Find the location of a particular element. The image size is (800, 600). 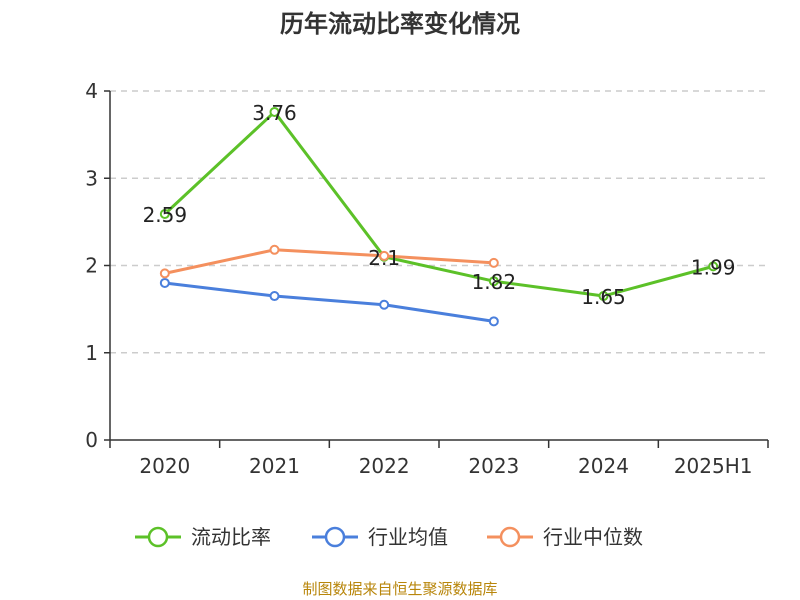

legend-label: 行业均值 is located at coordinates (408, 537).